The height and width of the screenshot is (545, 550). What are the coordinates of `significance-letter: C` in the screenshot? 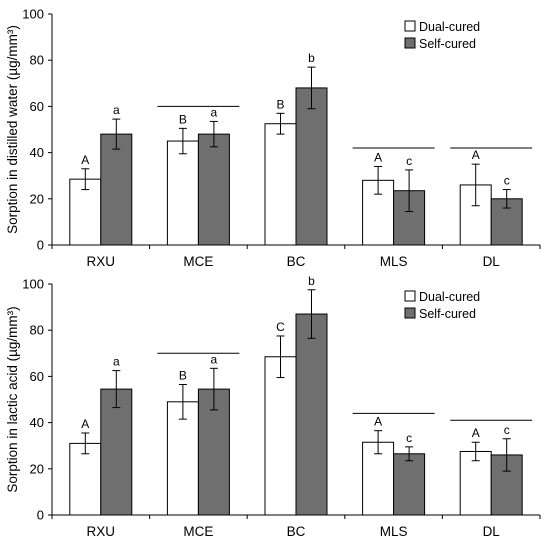 It's located at (280, 327).